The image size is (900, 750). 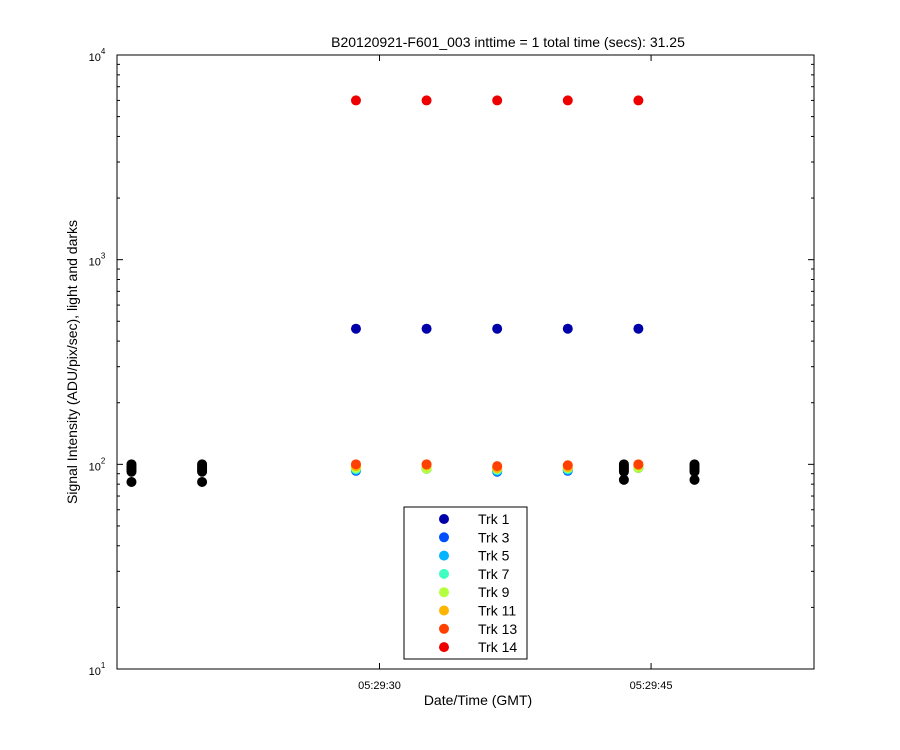 What do you see at coordinates (494, 556) in the screenshot?
I see `legend-label: Trk 5` at bounding box center [494, 556].